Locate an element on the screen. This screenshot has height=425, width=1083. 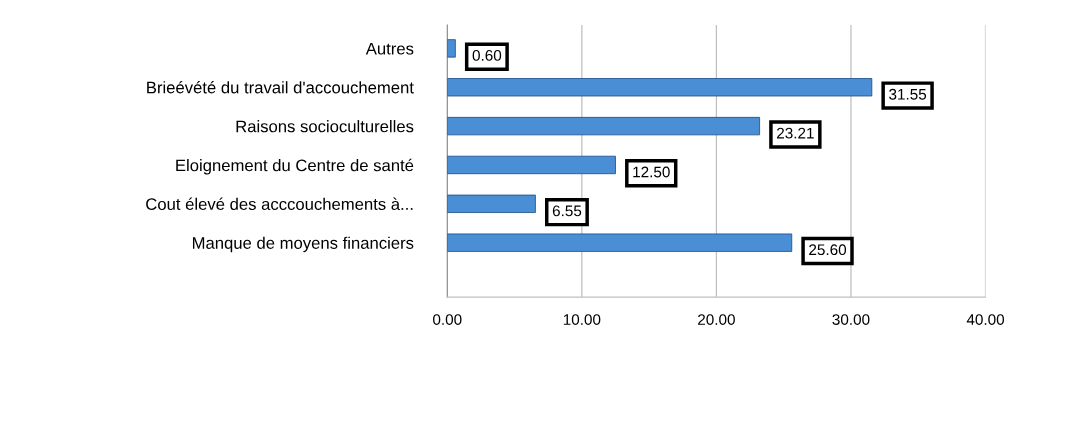
x-tick-label: 30.00 is located at coordinates (851, 319).